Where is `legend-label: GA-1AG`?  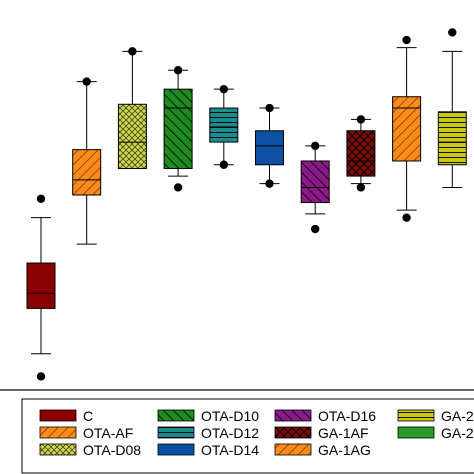
legend-label: GA-1AG is located at coordinates (344, 450).